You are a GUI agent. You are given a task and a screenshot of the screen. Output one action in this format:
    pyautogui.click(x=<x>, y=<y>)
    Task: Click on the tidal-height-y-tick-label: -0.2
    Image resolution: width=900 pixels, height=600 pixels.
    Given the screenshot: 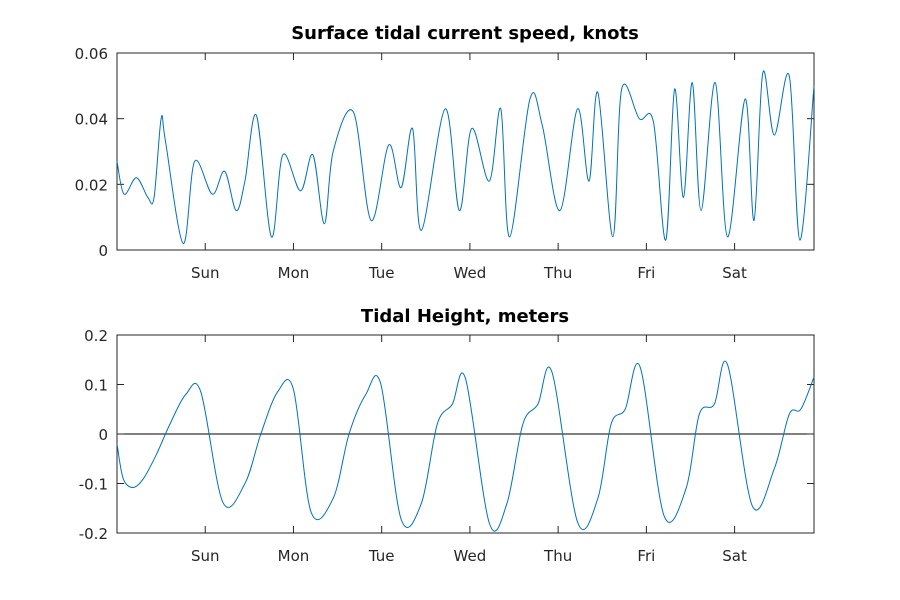 What is the action you would take?
    pyautogui.click(x=93, y=534)
    